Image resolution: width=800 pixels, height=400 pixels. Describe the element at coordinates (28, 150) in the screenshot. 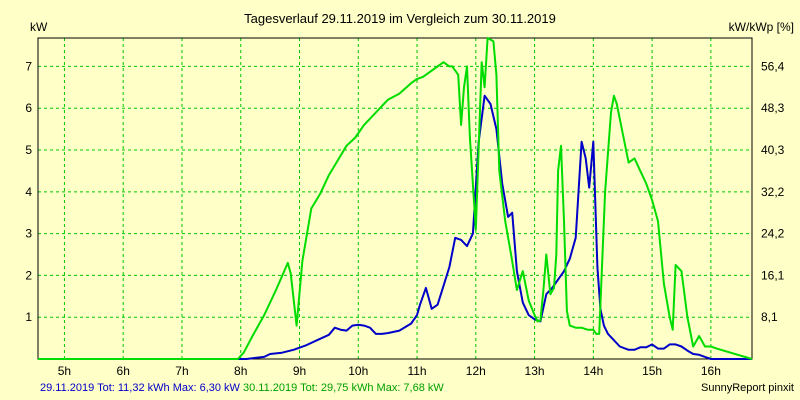

I see `y-tick-label-left: 5` at that location.